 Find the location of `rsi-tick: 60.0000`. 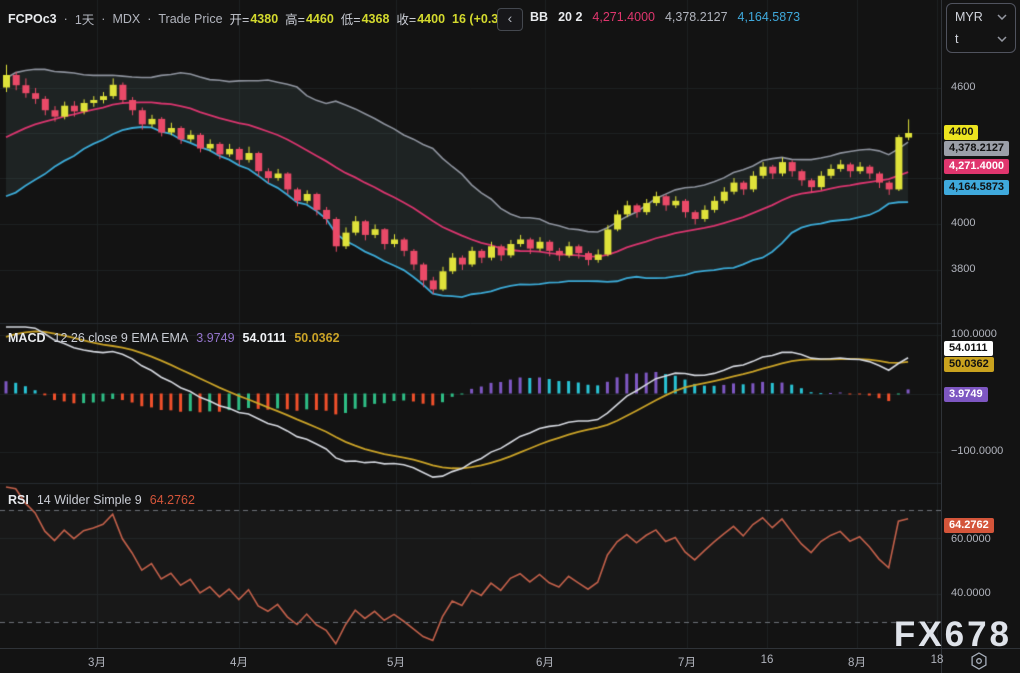

rsi-tick: 60.0000 is located at coordinates (971, 539).